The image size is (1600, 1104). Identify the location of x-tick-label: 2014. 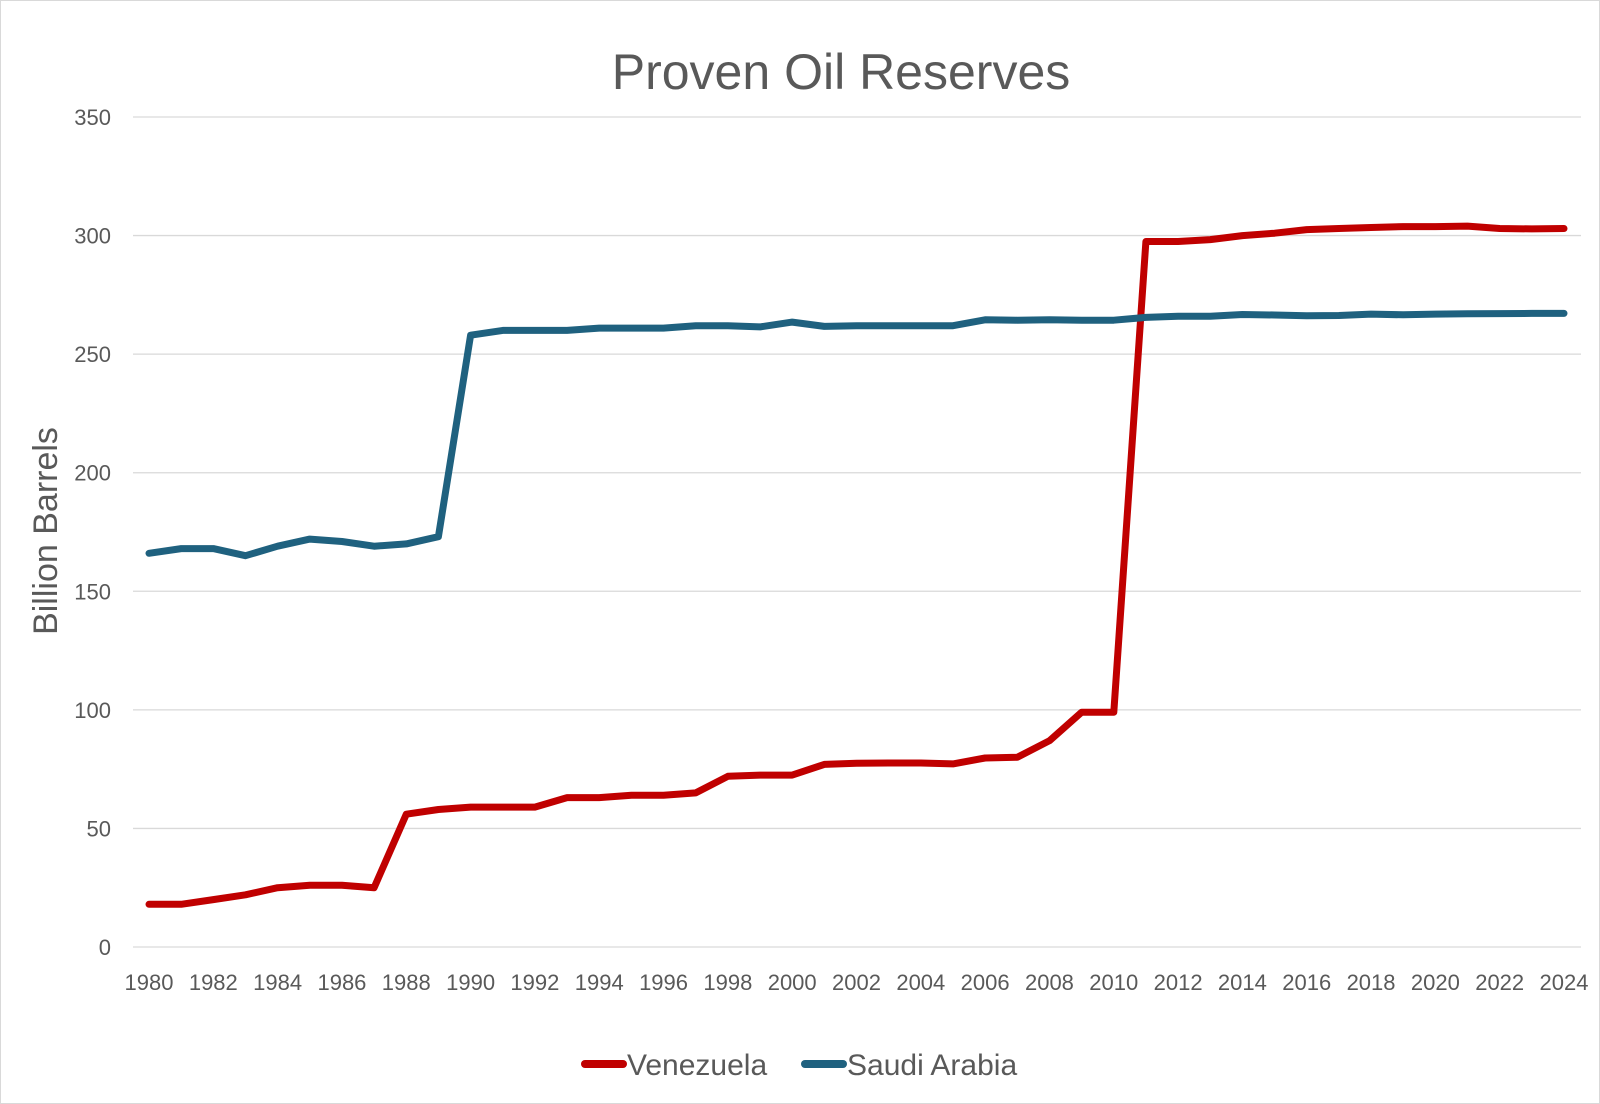
(1242, 982).